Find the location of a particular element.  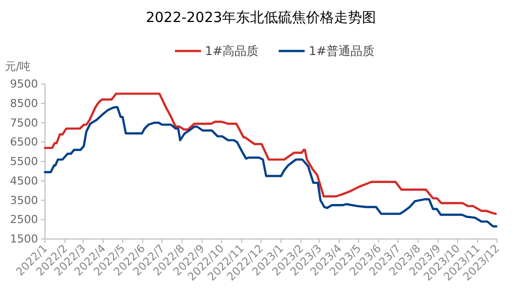

chart-title: 2022-2023年东北低硫焦价格走势图 is located at coordinates (261, 18).